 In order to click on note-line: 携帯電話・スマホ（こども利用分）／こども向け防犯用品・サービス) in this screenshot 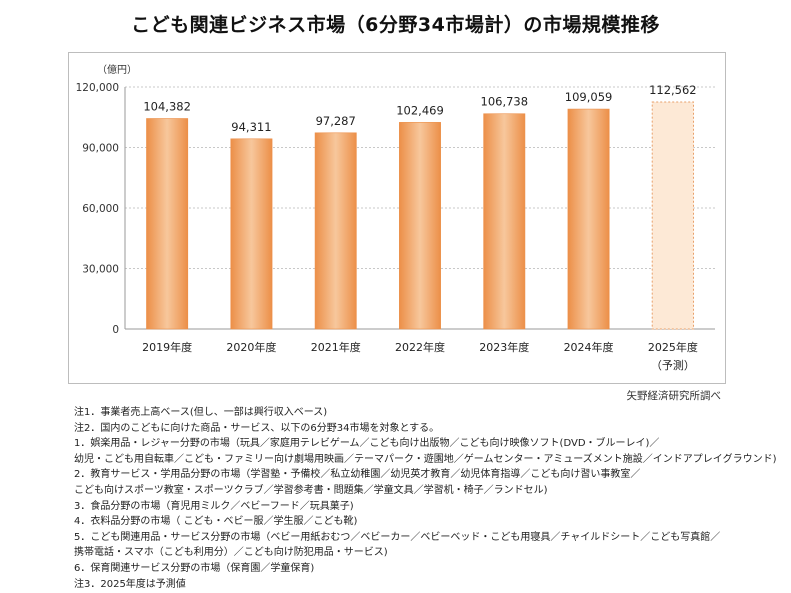, I will do `click(231, 553)`.